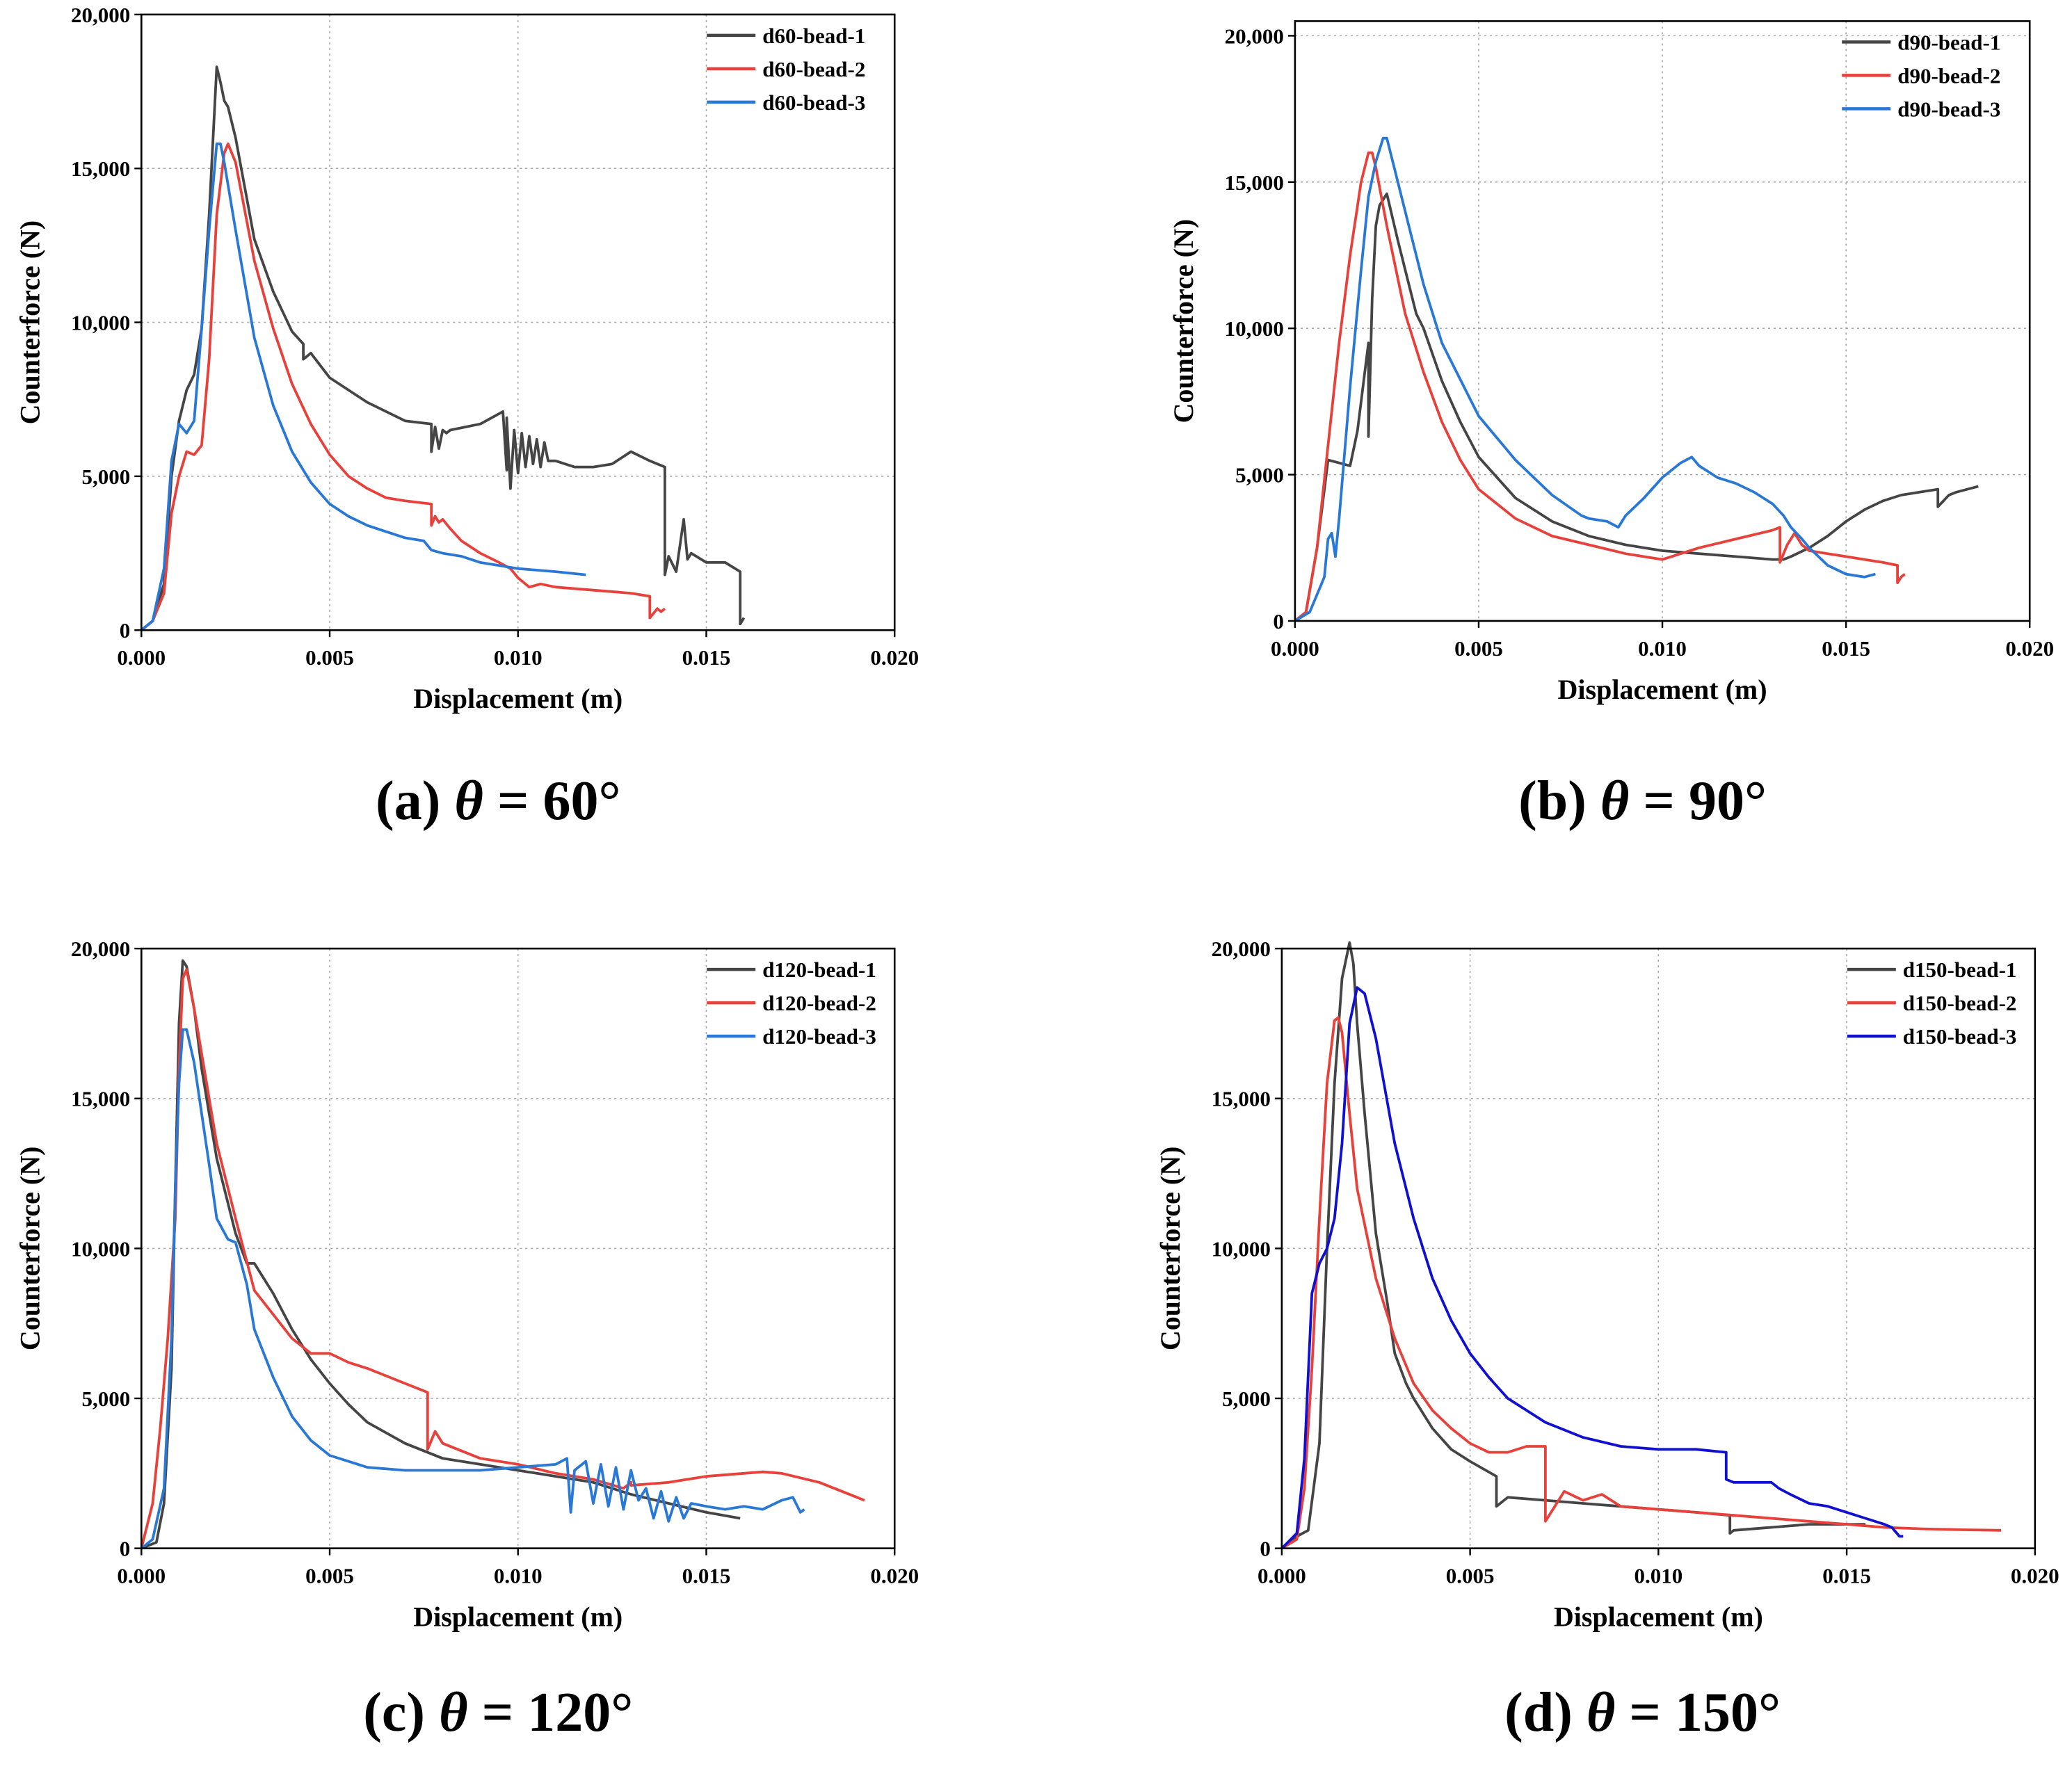  I want to click on legend-label: d90-bead-2, so click(1948, 76).